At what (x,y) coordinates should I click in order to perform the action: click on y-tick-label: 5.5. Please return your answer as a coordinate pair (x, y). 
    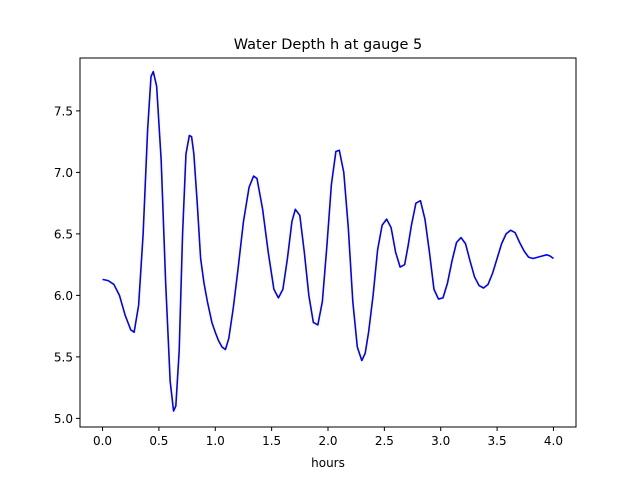
    Looking at the image, I should click on (63, 357).